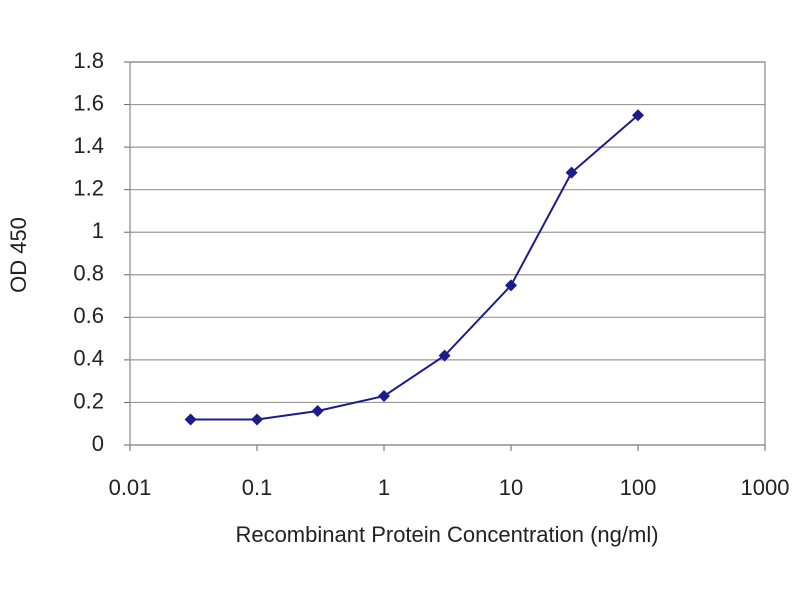  What do you see at coordinates (130, 487) in the screenshot?
I see `x-tick-label: 0.01` at bounding box center [130, 487].